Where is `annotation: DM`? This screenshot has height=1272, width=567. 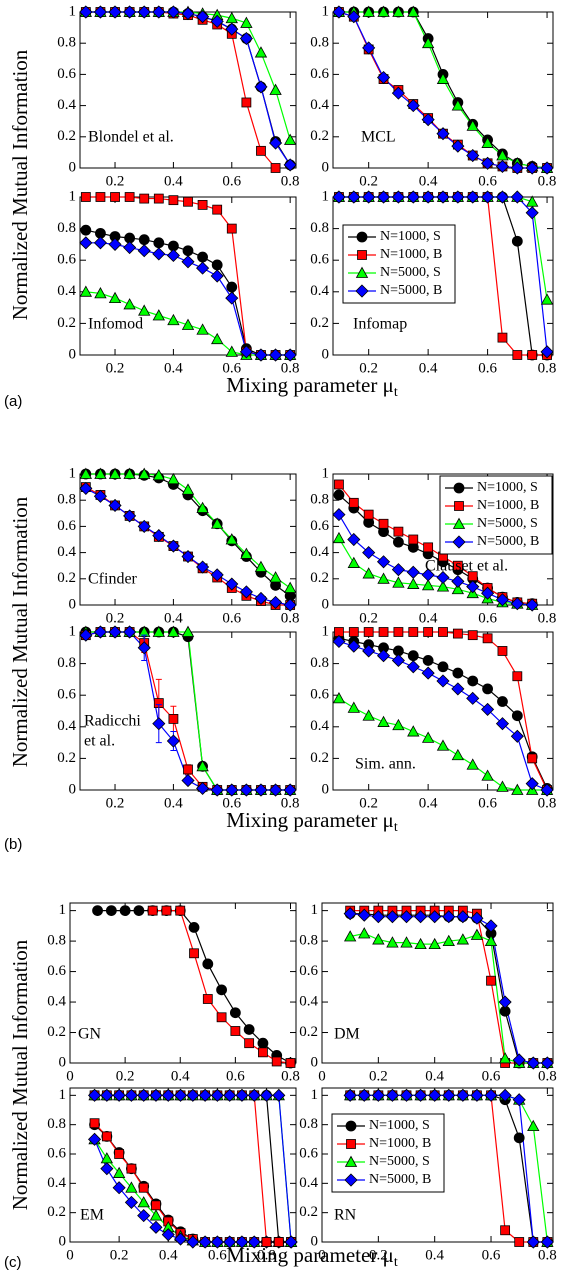
annotation: DM is located at coordinates (347, 1034).